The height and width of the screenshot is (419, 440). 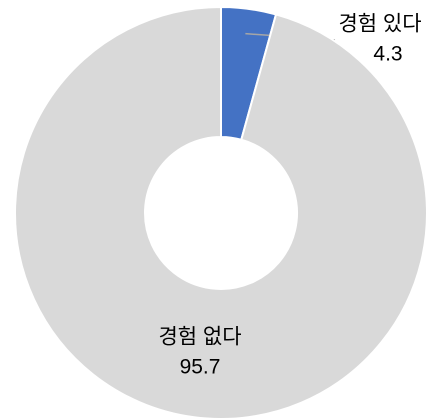 What do you see at coordinates (387, 54) in the screenshot?
I see `value-label: 4.3` at bounding box center [387, 54].